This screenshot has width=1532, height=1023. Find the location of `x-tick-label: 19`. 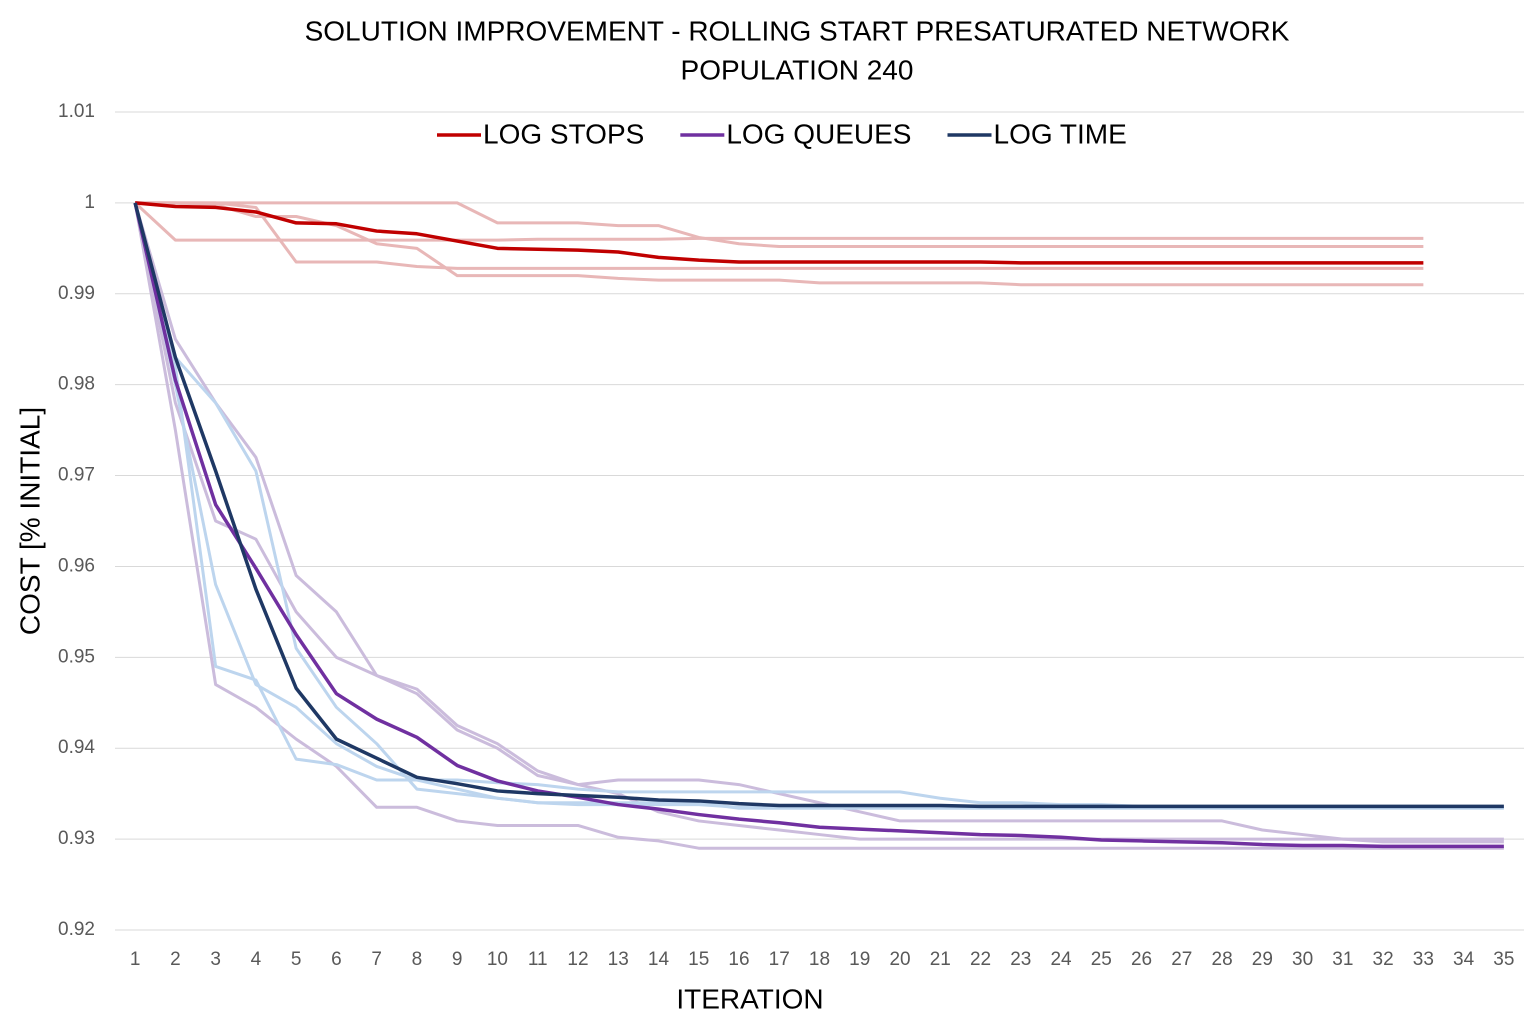

x-tick-label: 19 is located at coordinates (859, 959).